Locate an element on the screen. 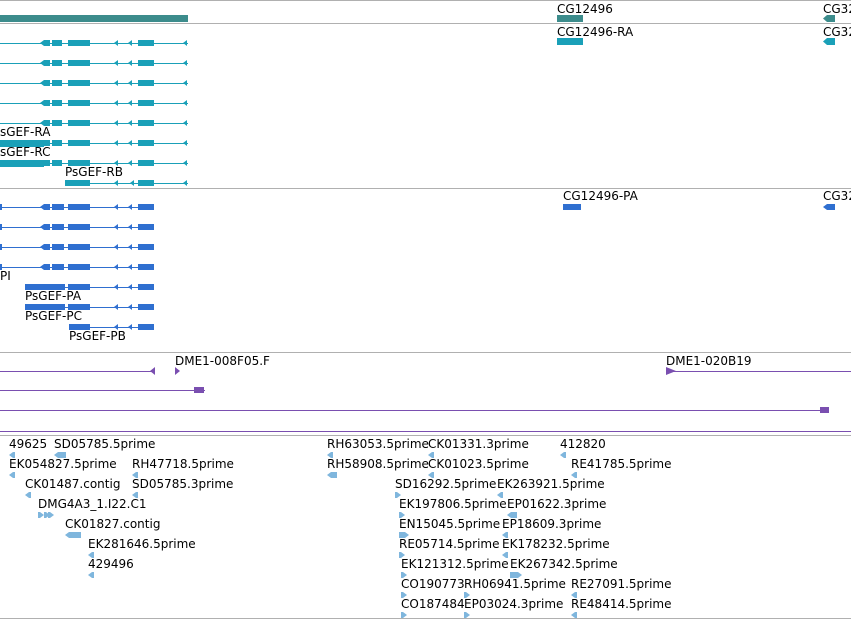 Image resolution: width=851 pixels, height=620 pixels. est-label: 412820 is located at coordinates (583, 444).